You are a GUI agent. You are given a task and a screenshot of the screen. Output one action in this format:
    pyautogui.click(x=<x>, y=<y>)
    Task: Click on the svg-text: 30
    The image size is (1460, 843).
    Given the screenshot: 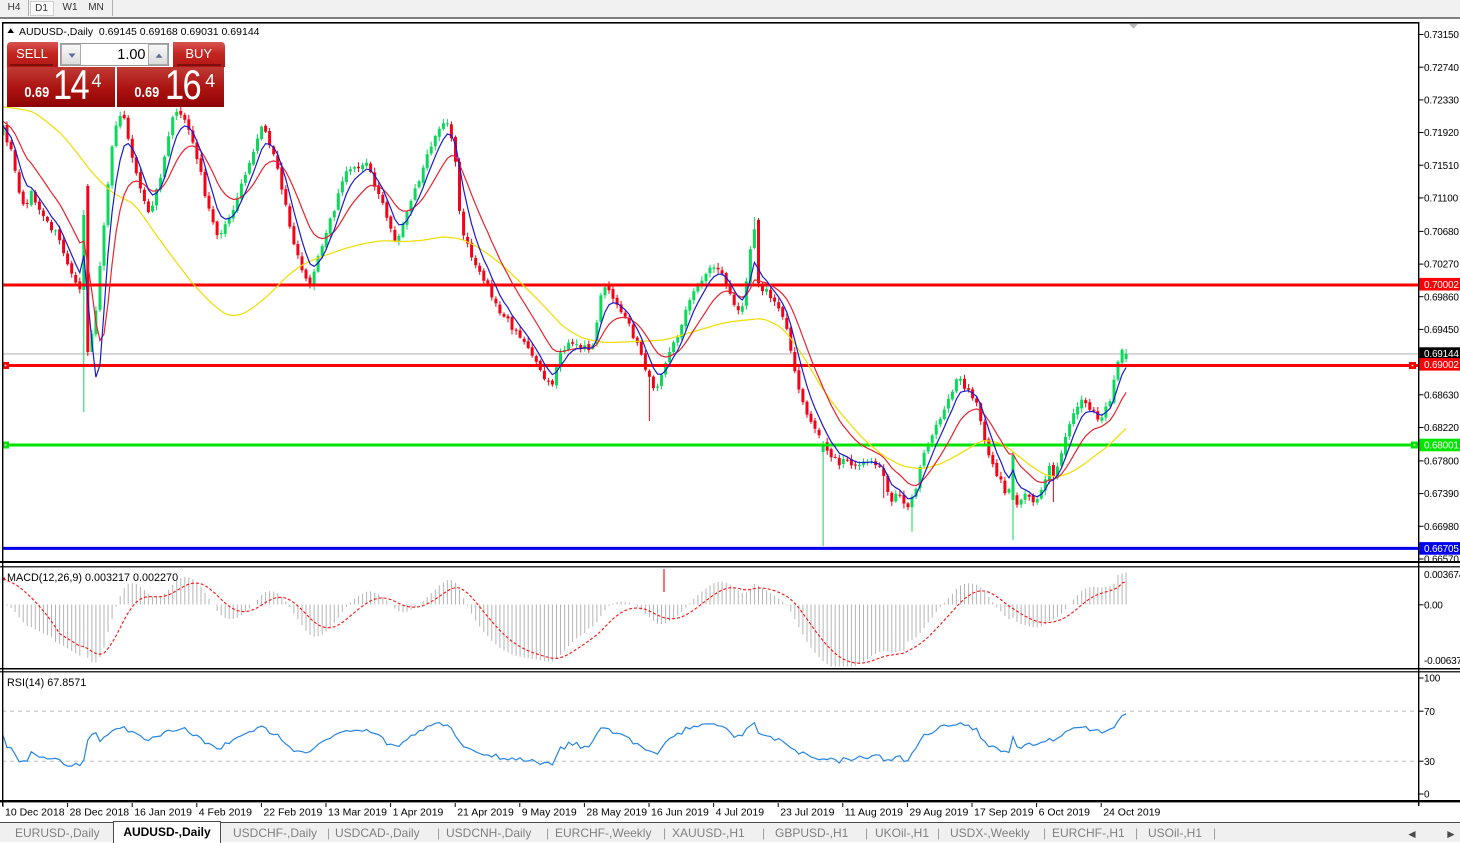 What is the action you would take?
    pyautogui.click(x=1429, y=762)
    